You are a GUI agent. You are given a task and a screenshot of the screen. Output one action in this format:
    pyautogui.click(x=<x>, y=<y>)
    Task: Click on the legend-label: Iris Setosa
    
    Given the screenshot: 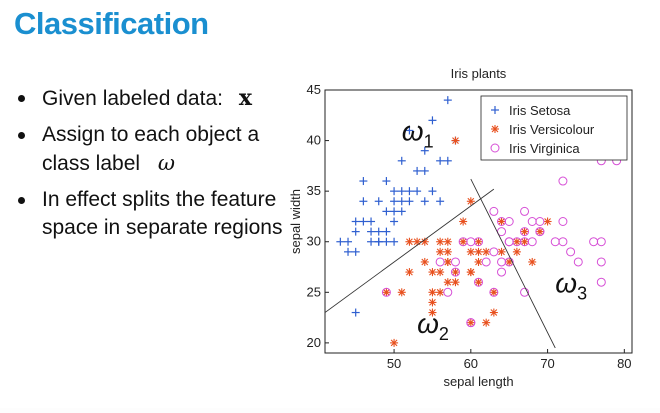 What is the action you would take?
    pyautogui.click(x=540, y=110)
    